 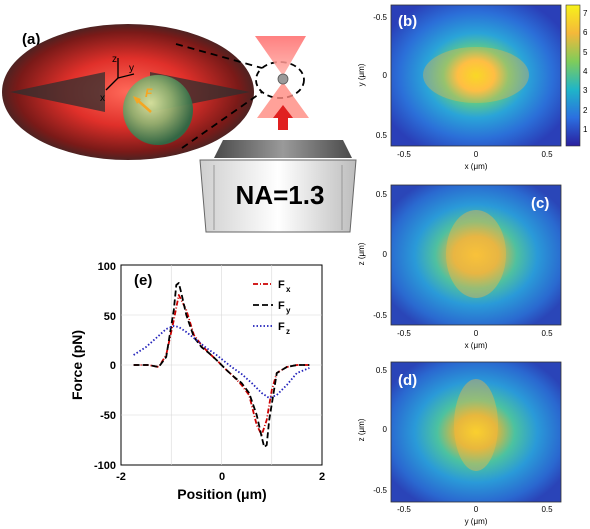 What do you see at coordinates (149, 93) in the screenshot?
I see `force-symbol: F` at bounding box center [149, 93].